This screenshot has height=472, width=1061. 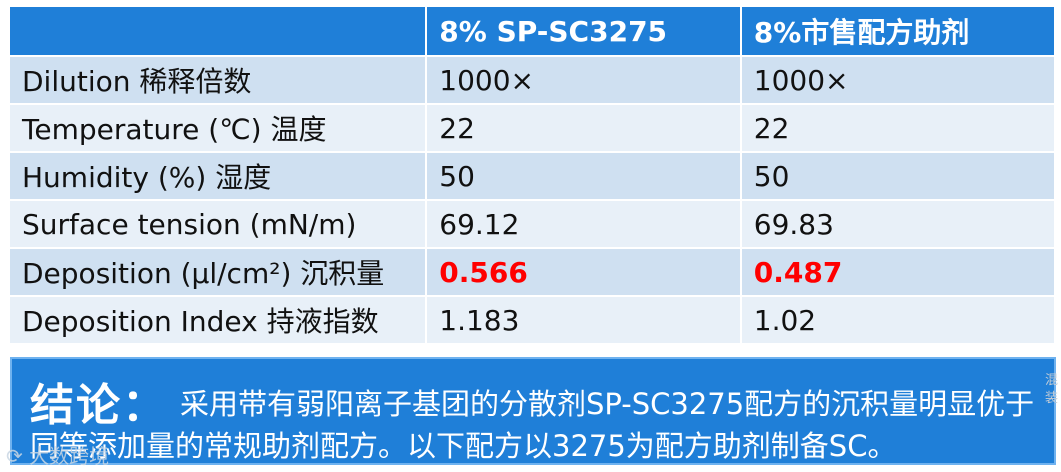 I want to click on header-cell-commercial: 8%市售配方助剂, so click(x=898, y=32).